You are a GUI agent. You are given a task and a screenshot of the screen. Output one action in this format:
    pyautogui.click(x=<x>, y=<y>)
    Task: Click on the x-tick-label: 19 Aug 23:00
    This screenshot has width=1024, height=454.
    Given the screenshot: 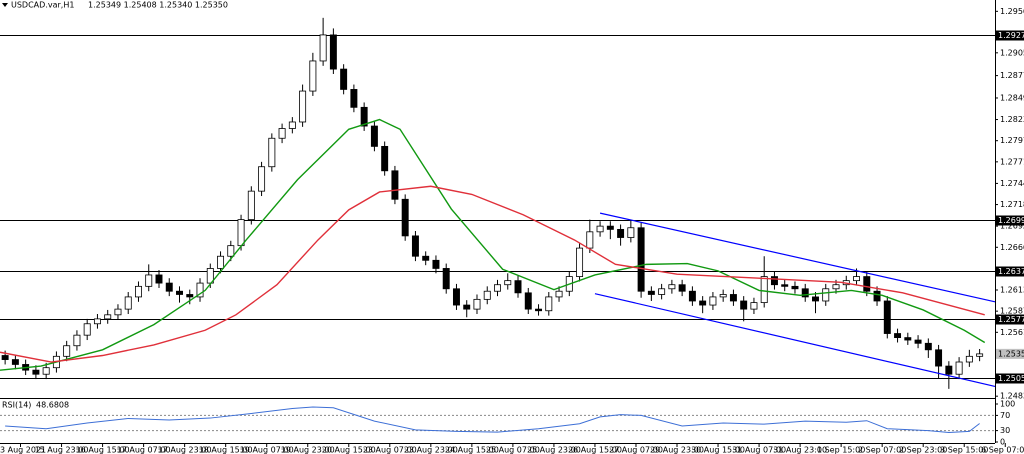 What is the action you would take?
    pyautogui.click(x=308, y=450)
    